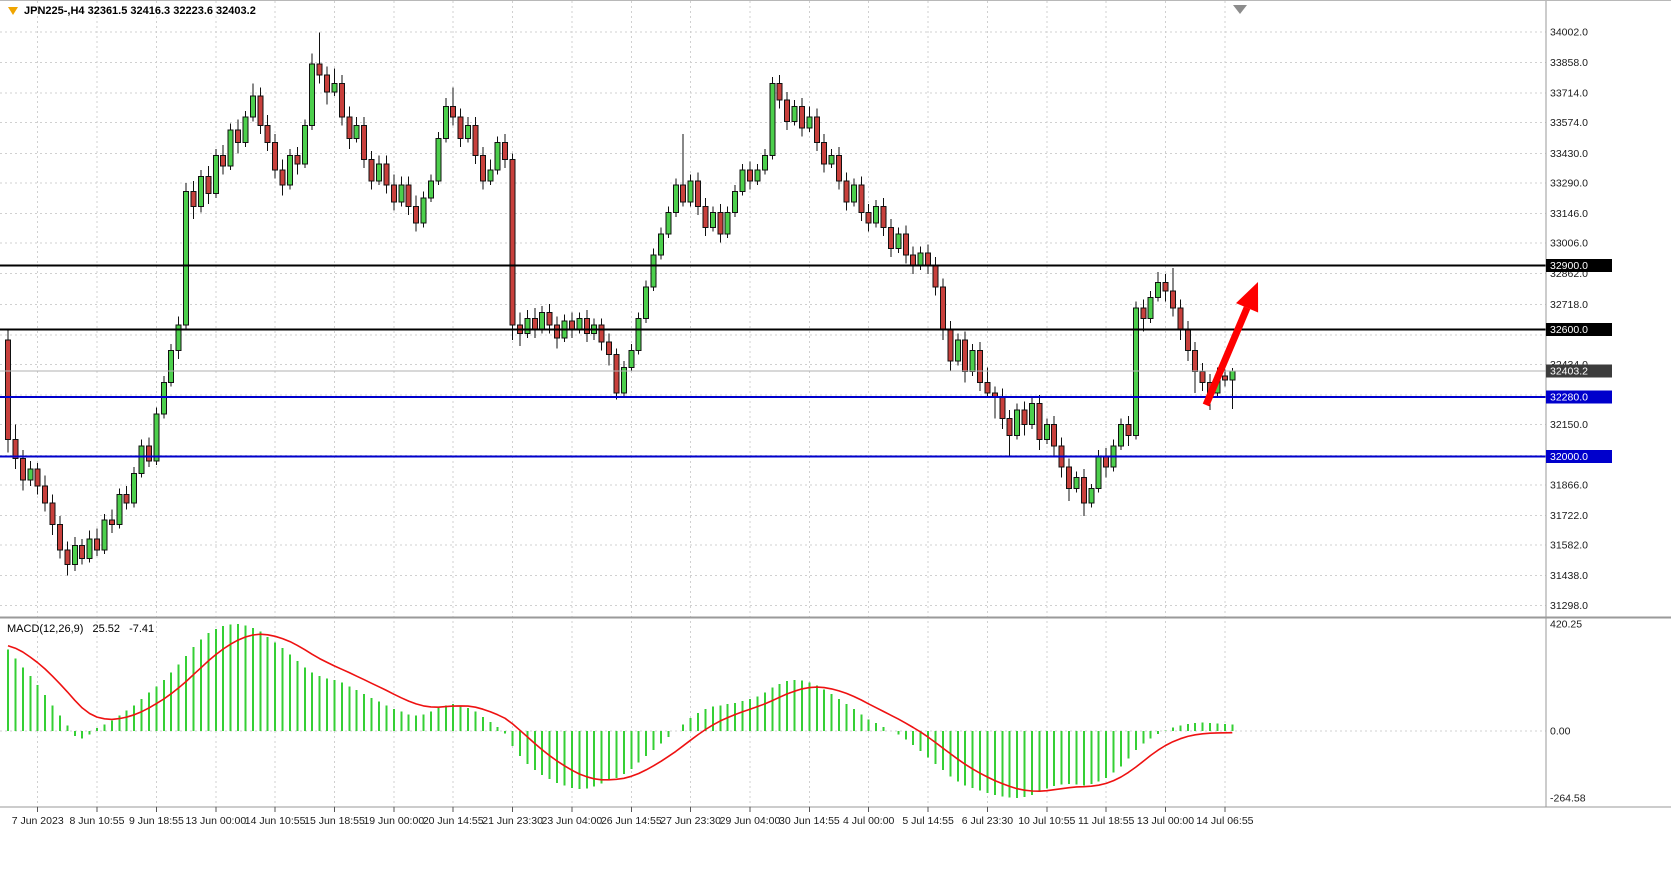  I want to click on svg-text: 33714.0, so click(1569, 94).